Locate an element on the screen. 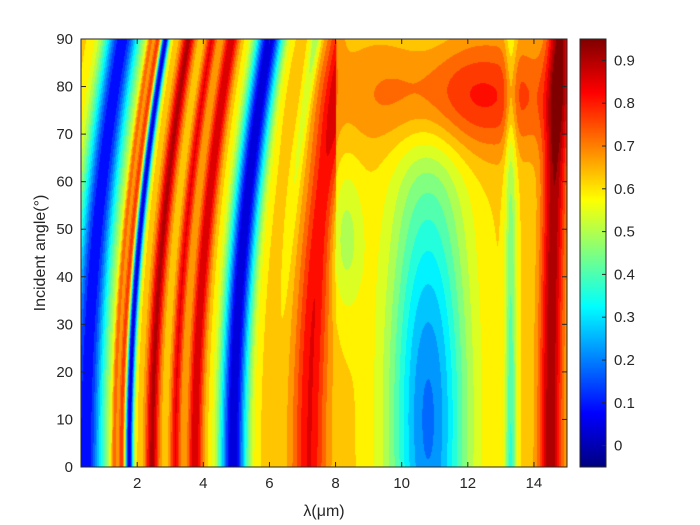 This screenshot has height=525, width=700. colorbar: 0 0.1 0.2 0.3 0.4 0.5 0.6 0.7 0.8 0.9 is located at coordinates (607, 253).